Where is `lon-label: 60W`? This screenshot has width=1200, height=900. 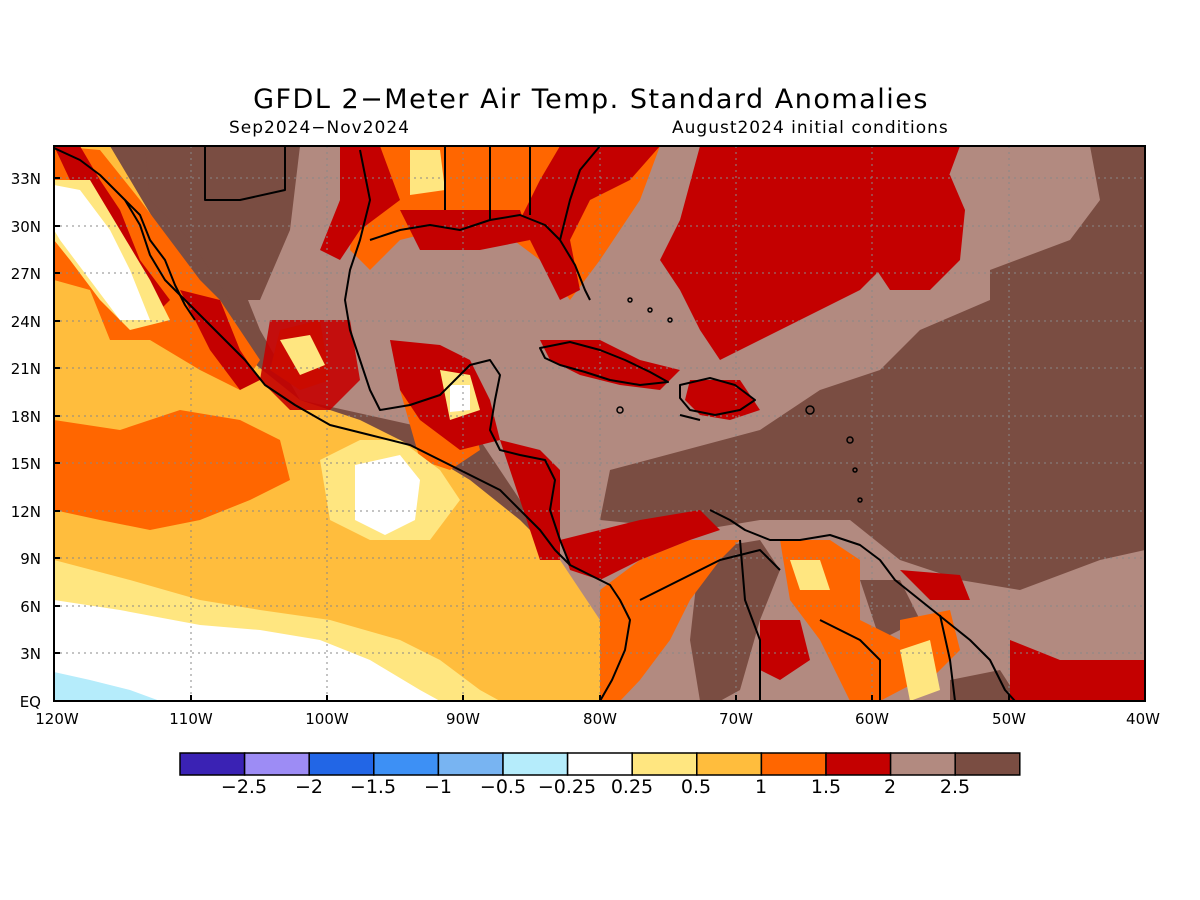 lon-label: 60W is located at coordinates (872, 719).